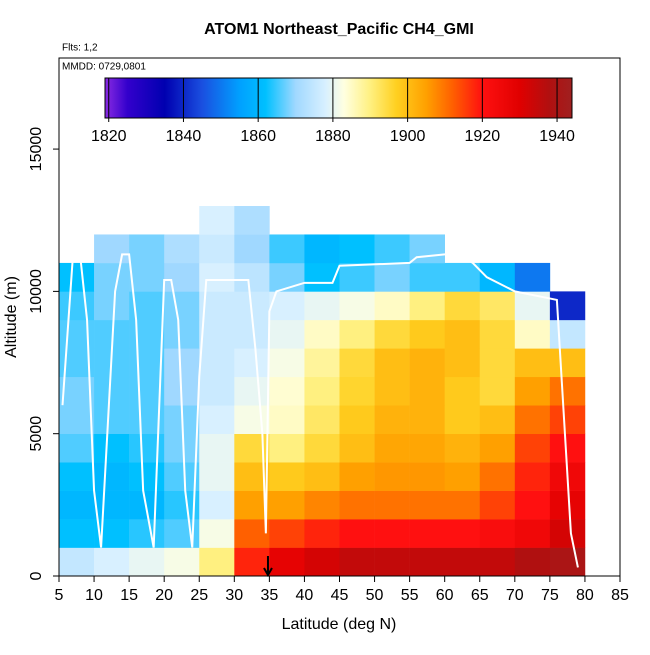 Image resolution: width=650 pixels, height=655 pixels. What do you see at coordinates (620, 595) in the screenshot?
I see `x-tick-label: 85` at bounding box center [620, 595].